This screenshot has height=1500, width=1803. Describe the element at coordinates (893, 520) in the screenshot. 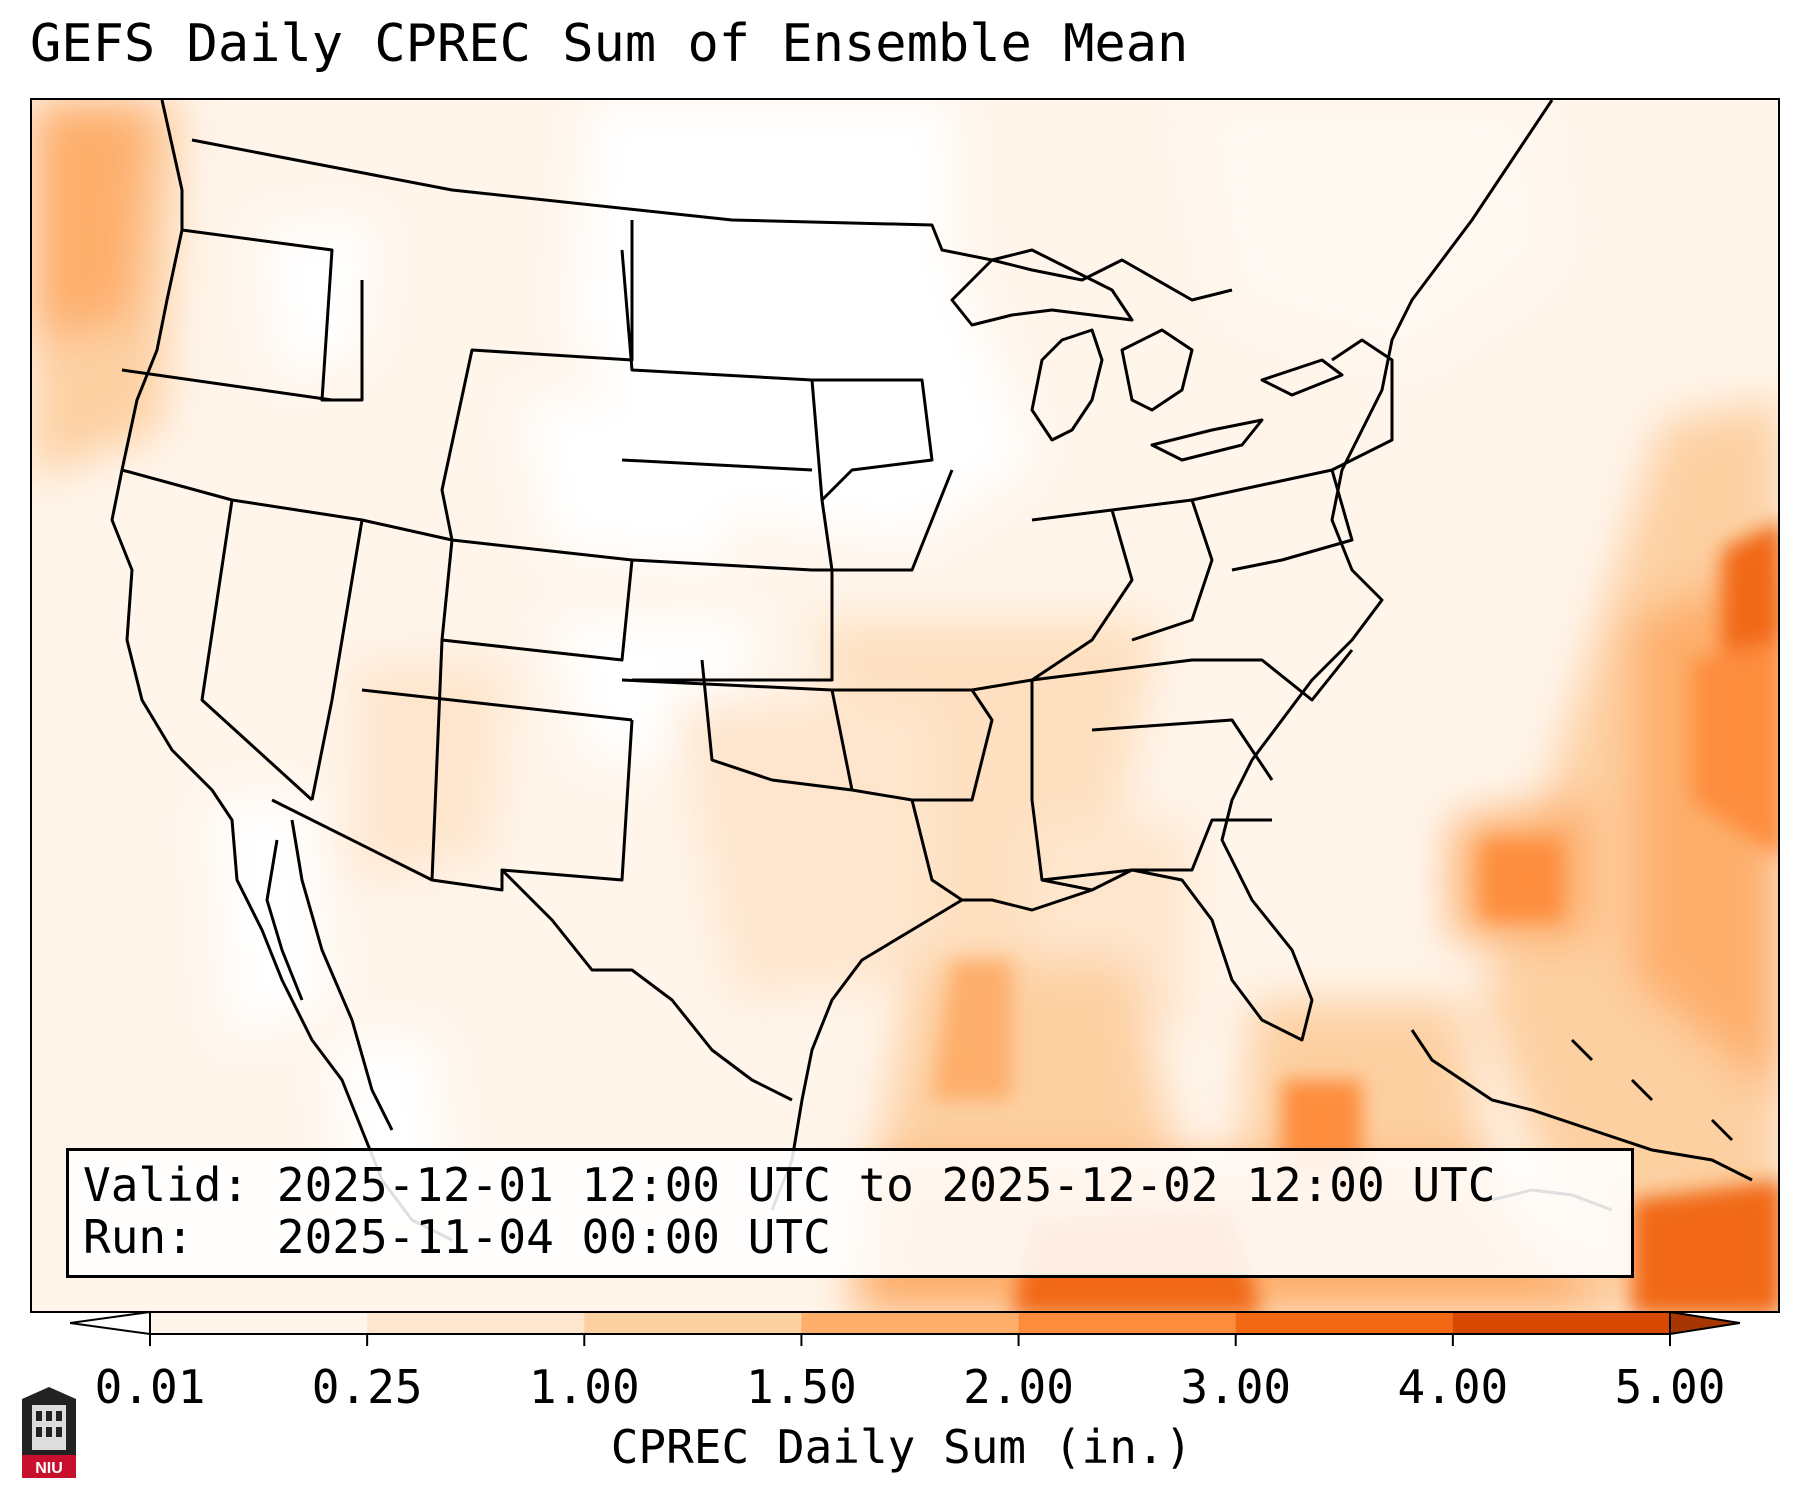

I see `border-ia-mo` at that location.